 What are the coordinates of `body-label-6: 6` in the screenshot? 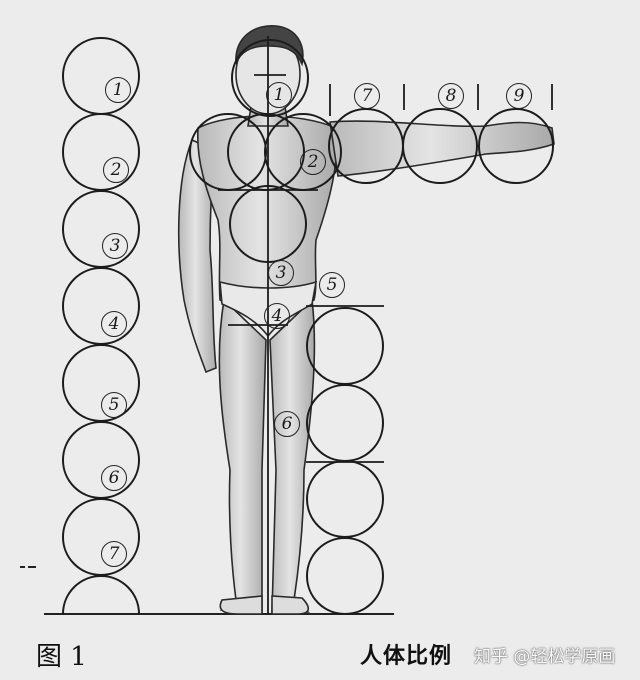 It's located at (287, 424).